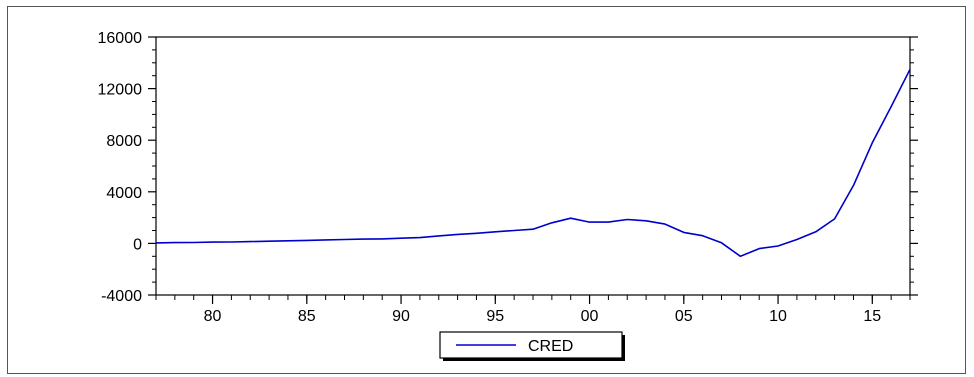 This screenshot has width=974, height=377. I want to click on x-tick-label: 00, so click(590, 316).